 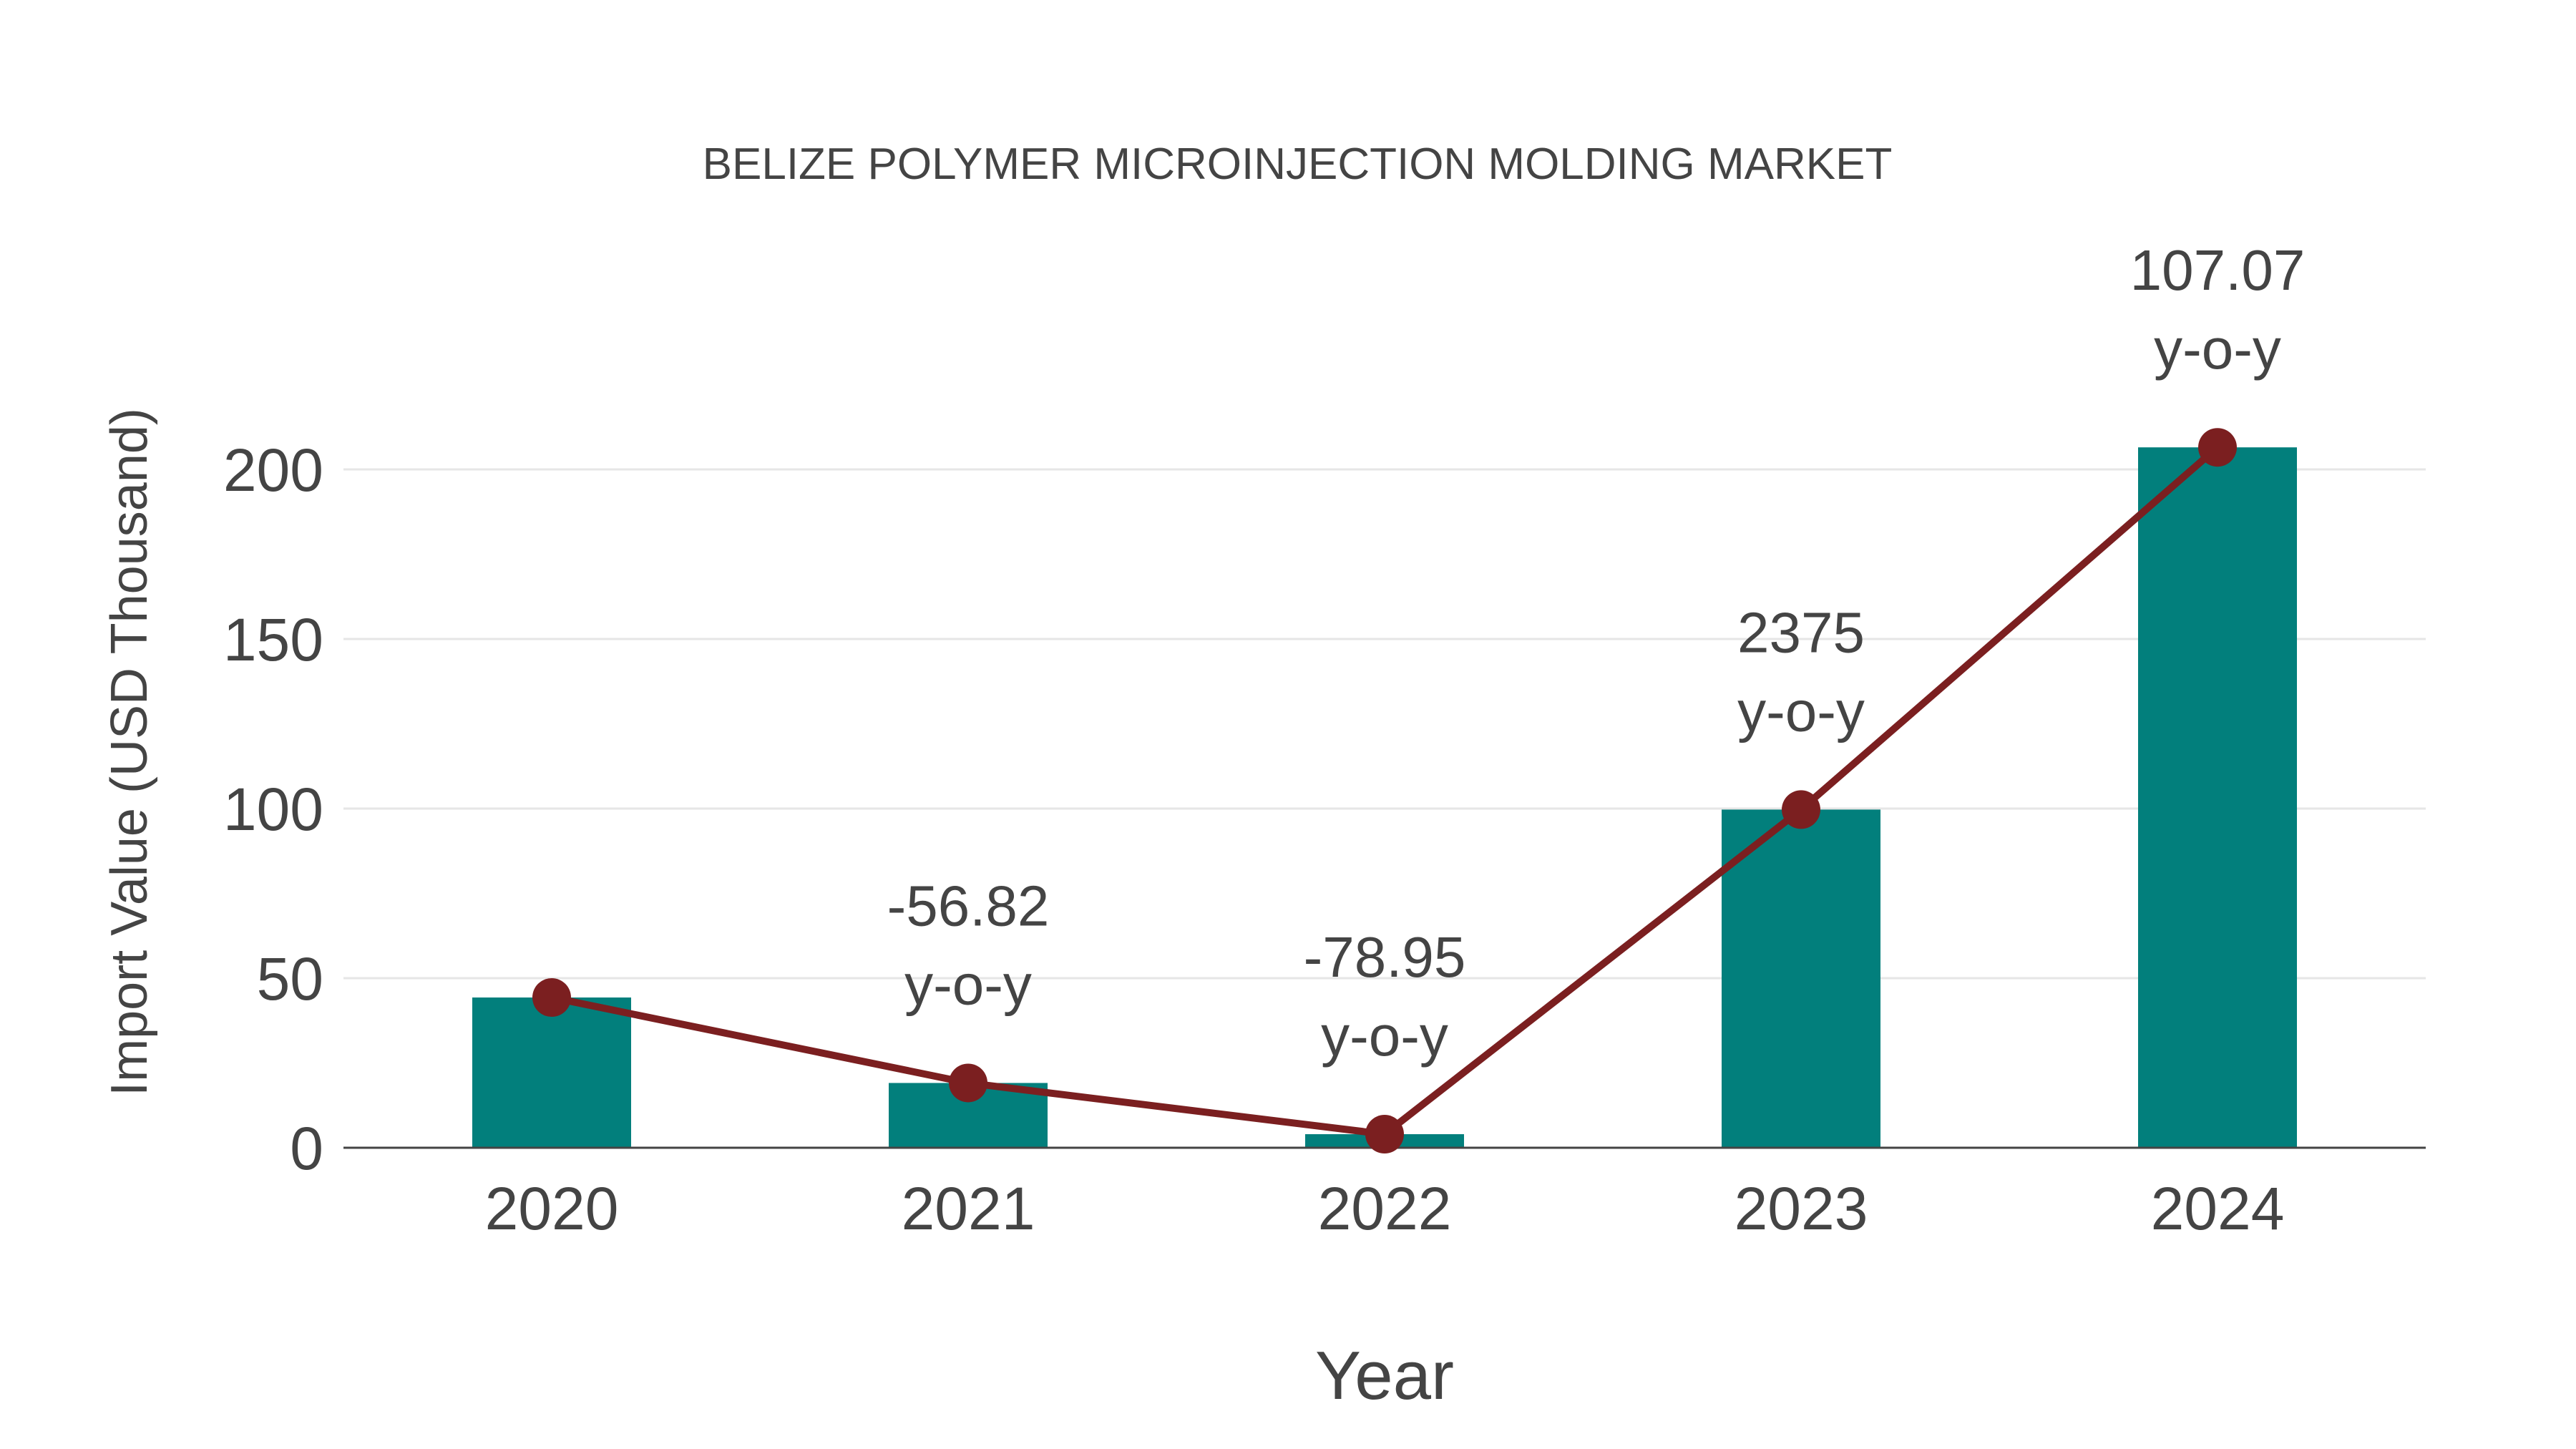 What do you see at coordinates (1384, 1375) in the screenshot?
I see `x-axis-title: Year` at bounding box center [1384, 1375].